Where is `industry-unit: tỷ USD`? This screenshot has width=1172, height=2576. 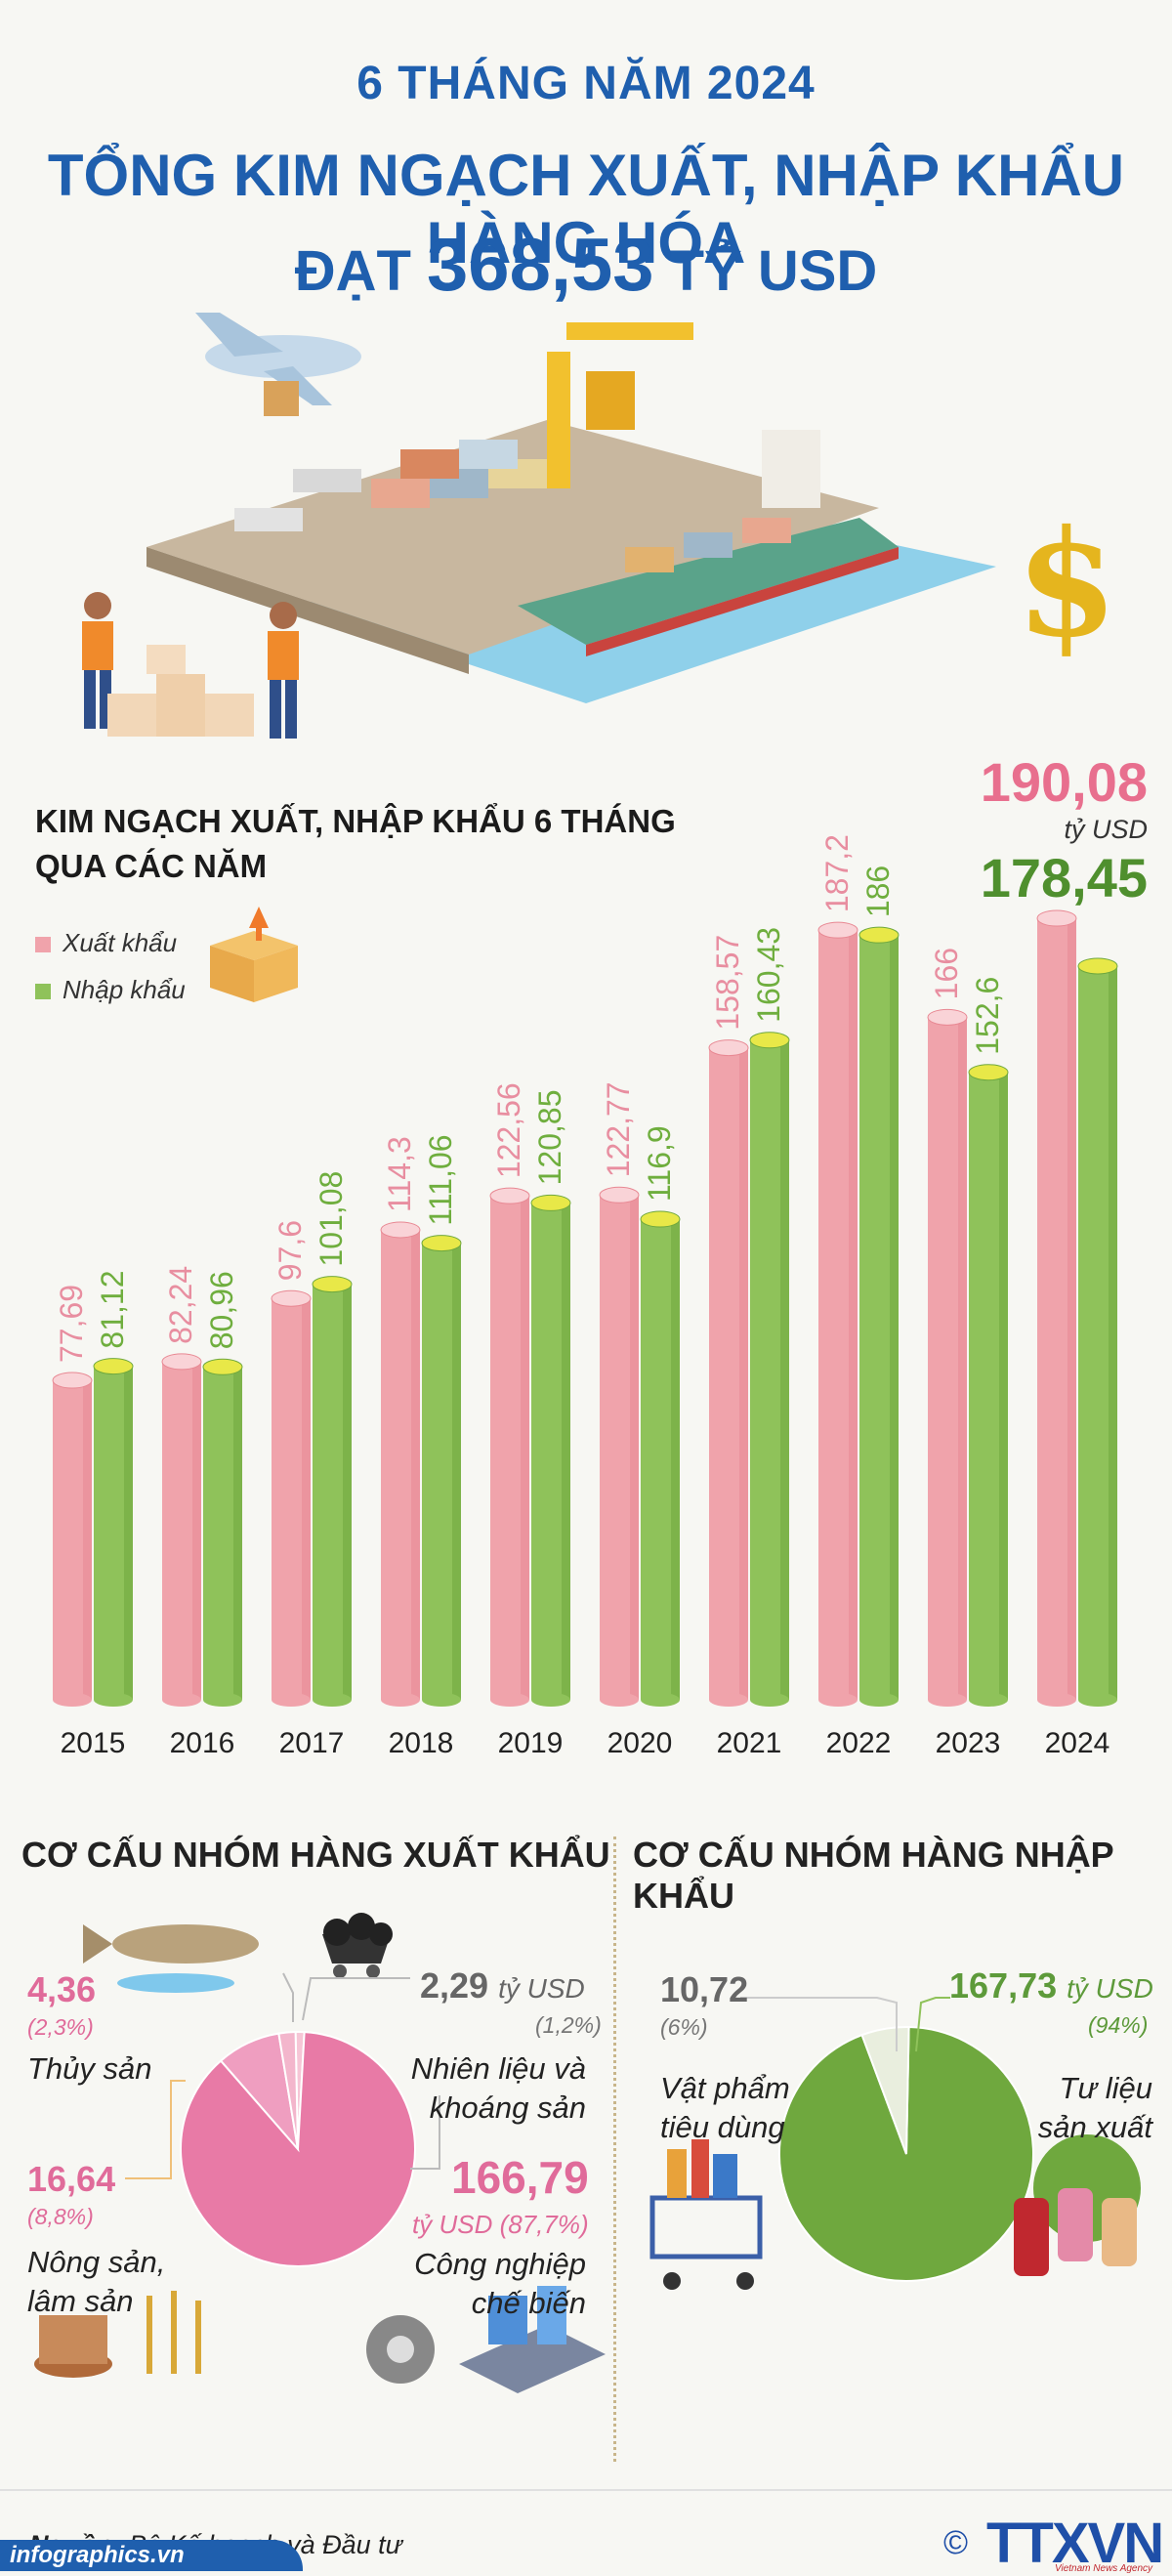
industry-unit: tỷ USD is located at coordinates (452, 2224).